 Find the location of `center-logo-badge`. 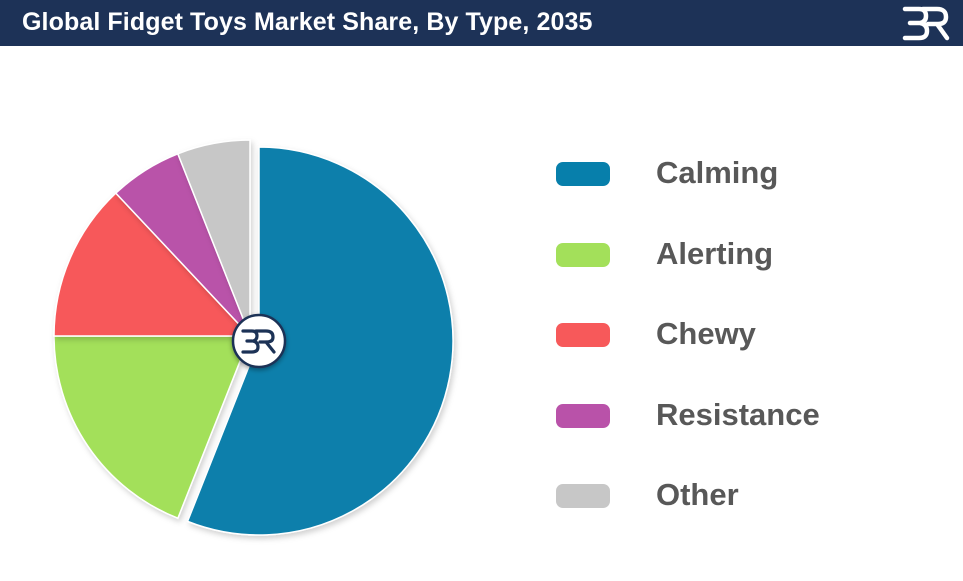

center-logo-badge is located at coordinates (259, 341).